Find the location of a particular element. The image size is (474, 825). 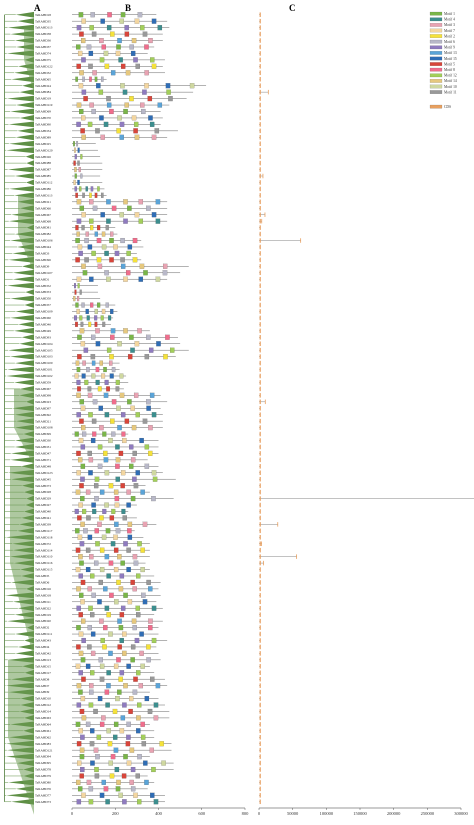

gene-label: TaRAHD9 is located at coordinates (42, 266).